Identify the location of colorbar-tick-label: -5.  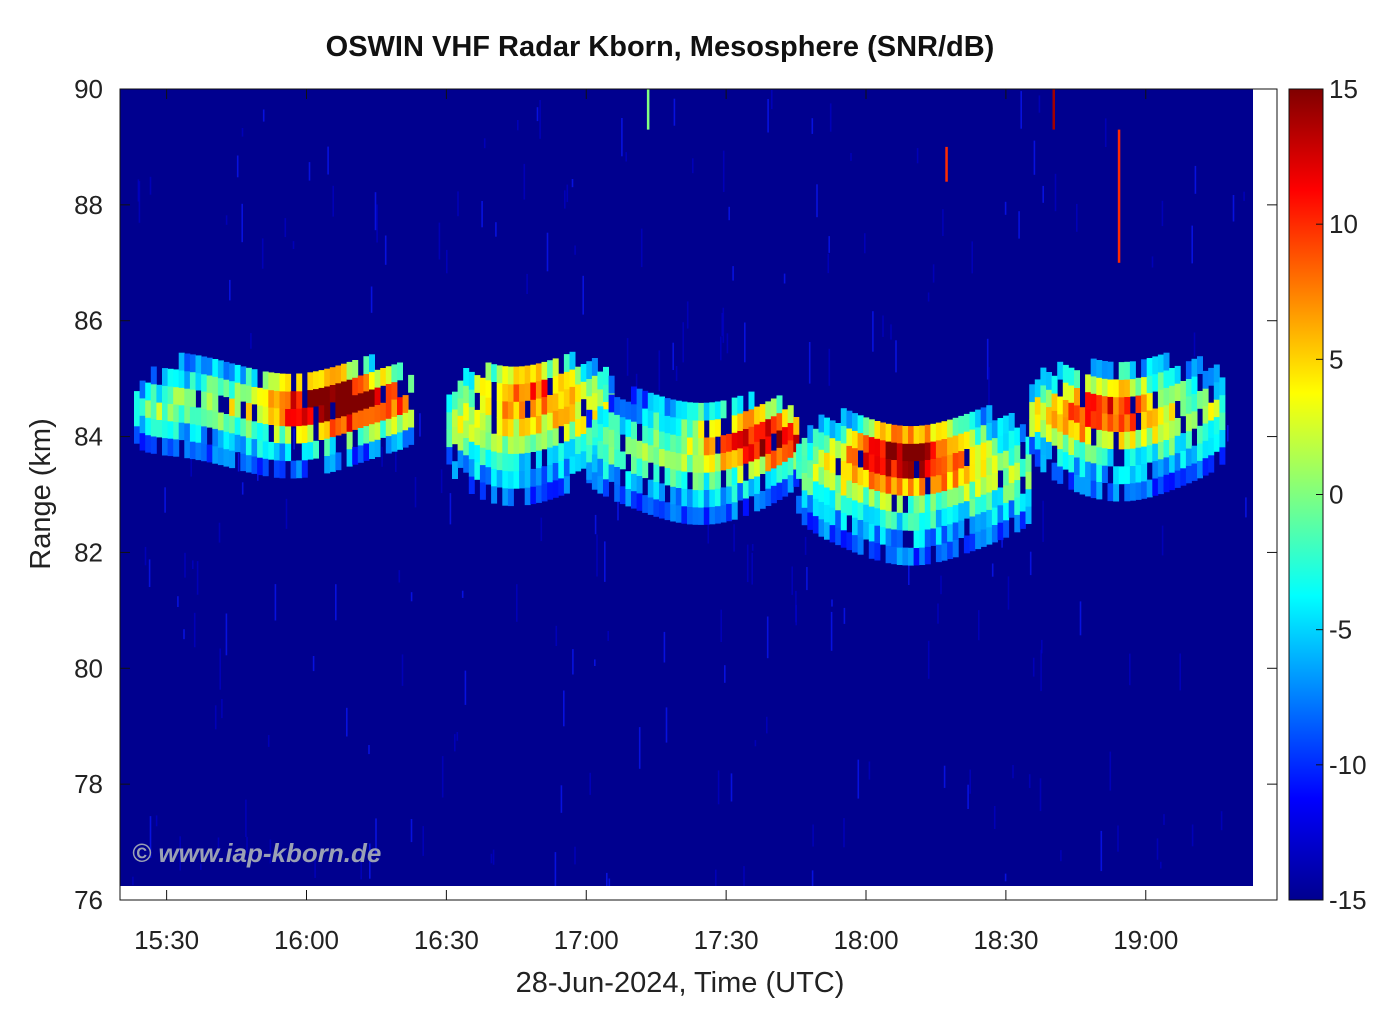
(1340, 630).